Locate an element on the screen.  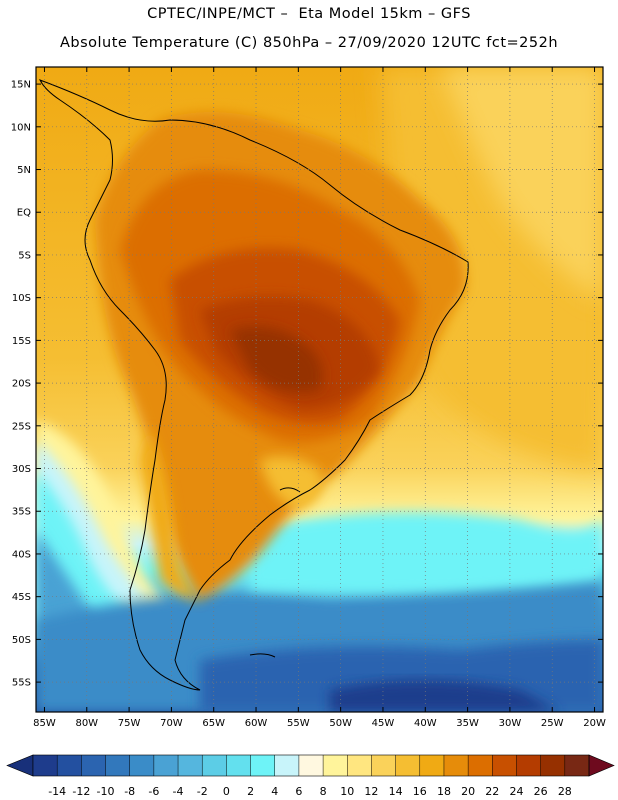
lon-label: 80W is located at coordinates (86, 723).